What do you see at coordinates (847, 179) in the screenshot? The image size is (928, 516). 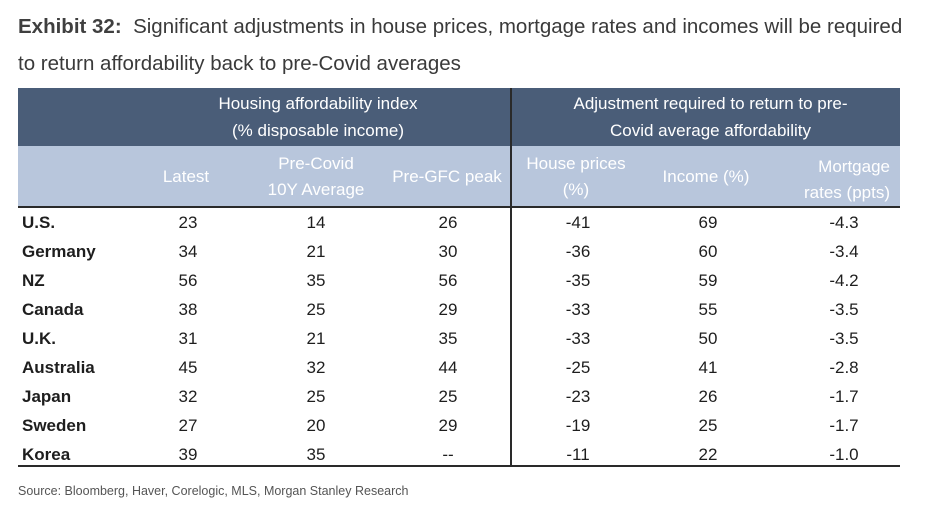 I see `column-header-mortgage-rates: Mortgage rates (ppts)` at bounding box center [847, 179].